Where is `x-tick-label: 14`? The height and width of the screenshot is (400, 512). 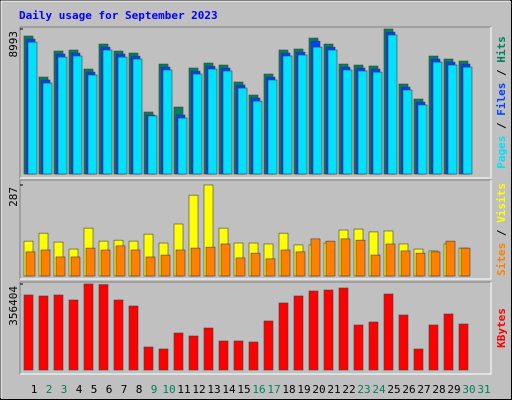 x-tick-label: 14 is located at coordinates (229, 389).